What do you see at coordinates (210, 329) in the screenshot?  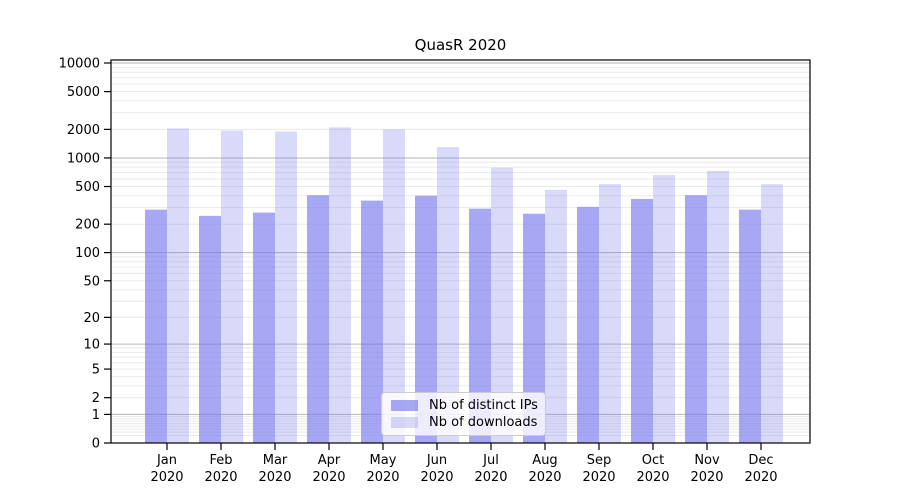 I see `bar-feb-ips` at bounding box center [210, 329].